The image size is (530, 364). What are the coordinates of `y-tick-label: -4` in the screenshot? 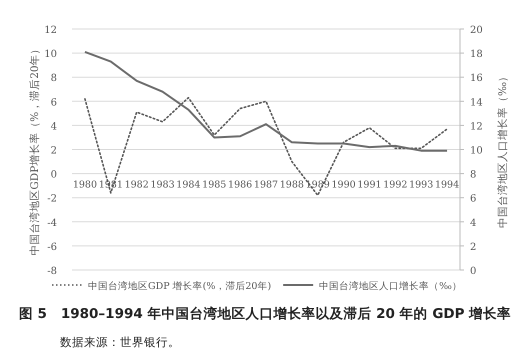 It's located at (52, 223).